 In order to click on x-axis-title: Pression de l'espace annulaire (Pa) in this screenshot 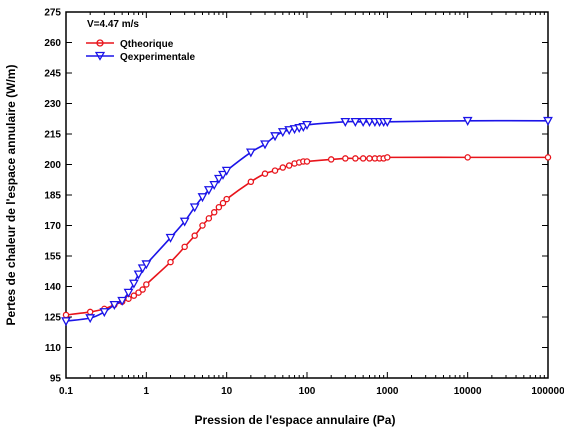, I will do `click(295, 420)`.